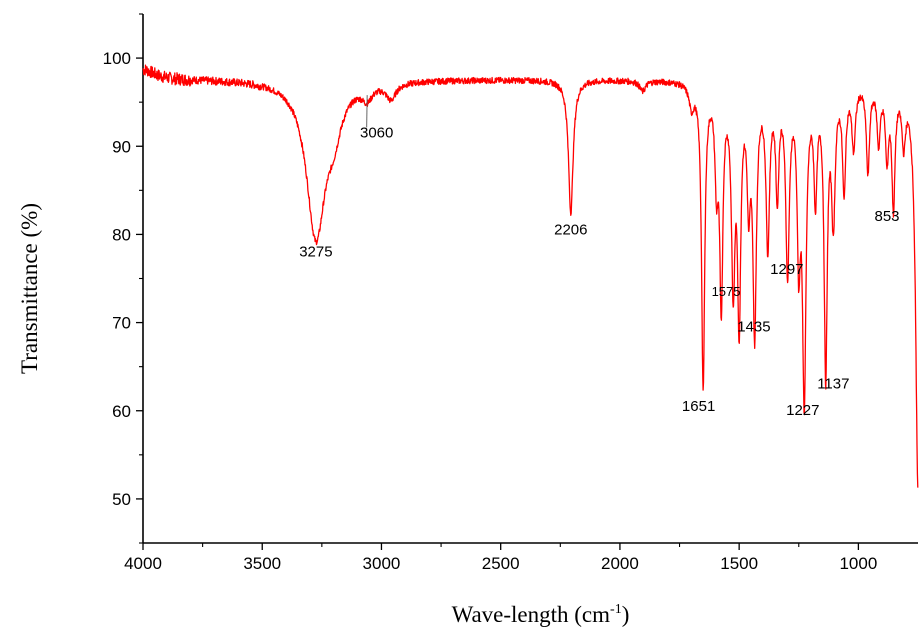  Describe the element at coordinates (698, 406) in the screenshot. I see `peak-label: 1651` at that location.